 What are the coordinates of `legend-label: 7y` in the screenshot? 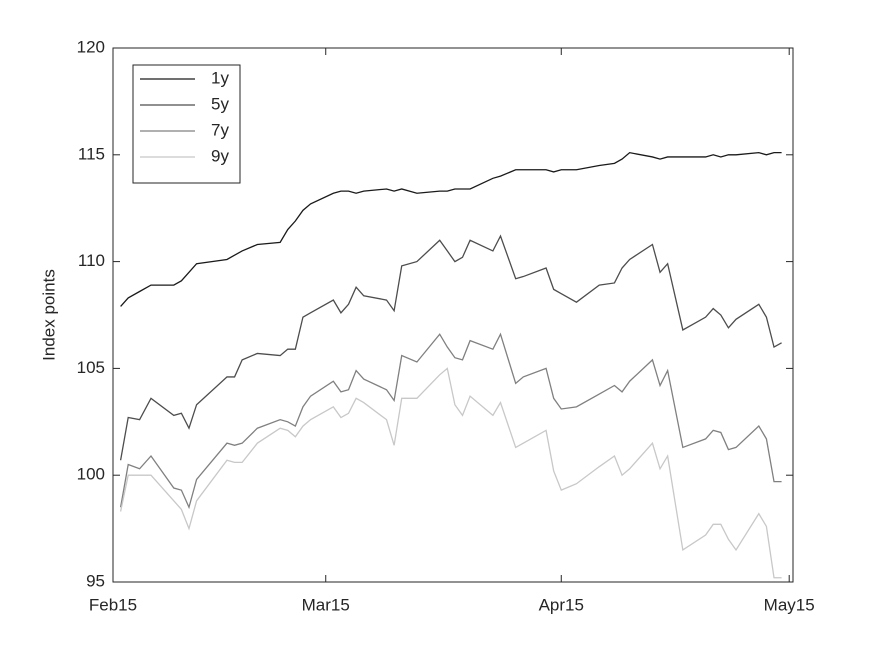 It's located at (220, 129).